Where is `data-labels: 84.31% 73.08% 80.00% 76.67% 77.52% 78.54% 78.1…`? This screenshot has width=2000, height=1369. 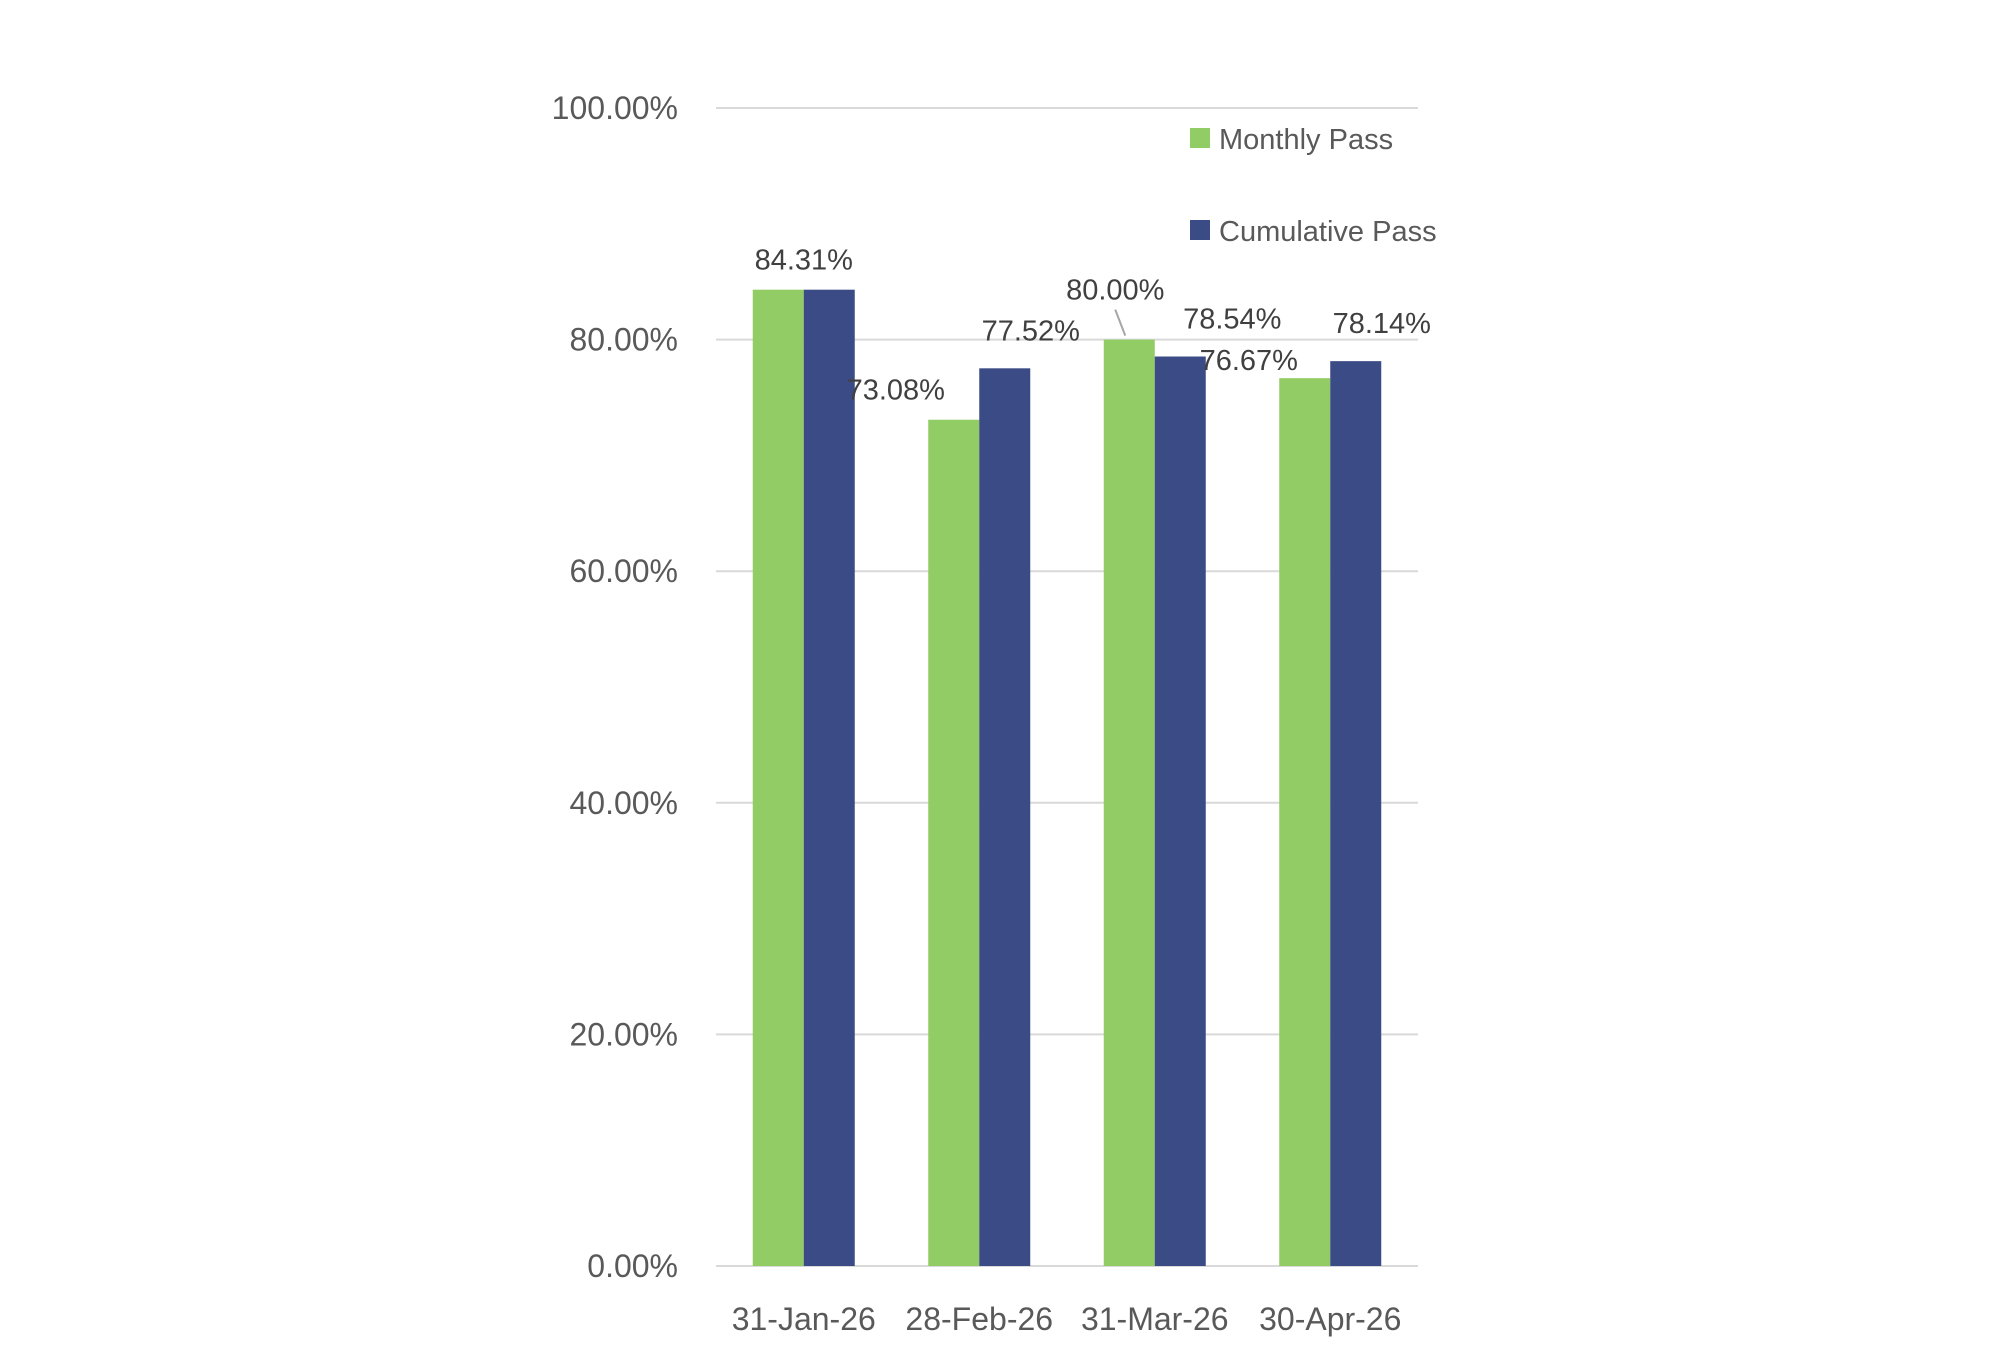
data-labels: 84.31% 73.08% 80.00% 76.67% 77.52% 78.54% 78.1… is located at coordinates (1093, 326).